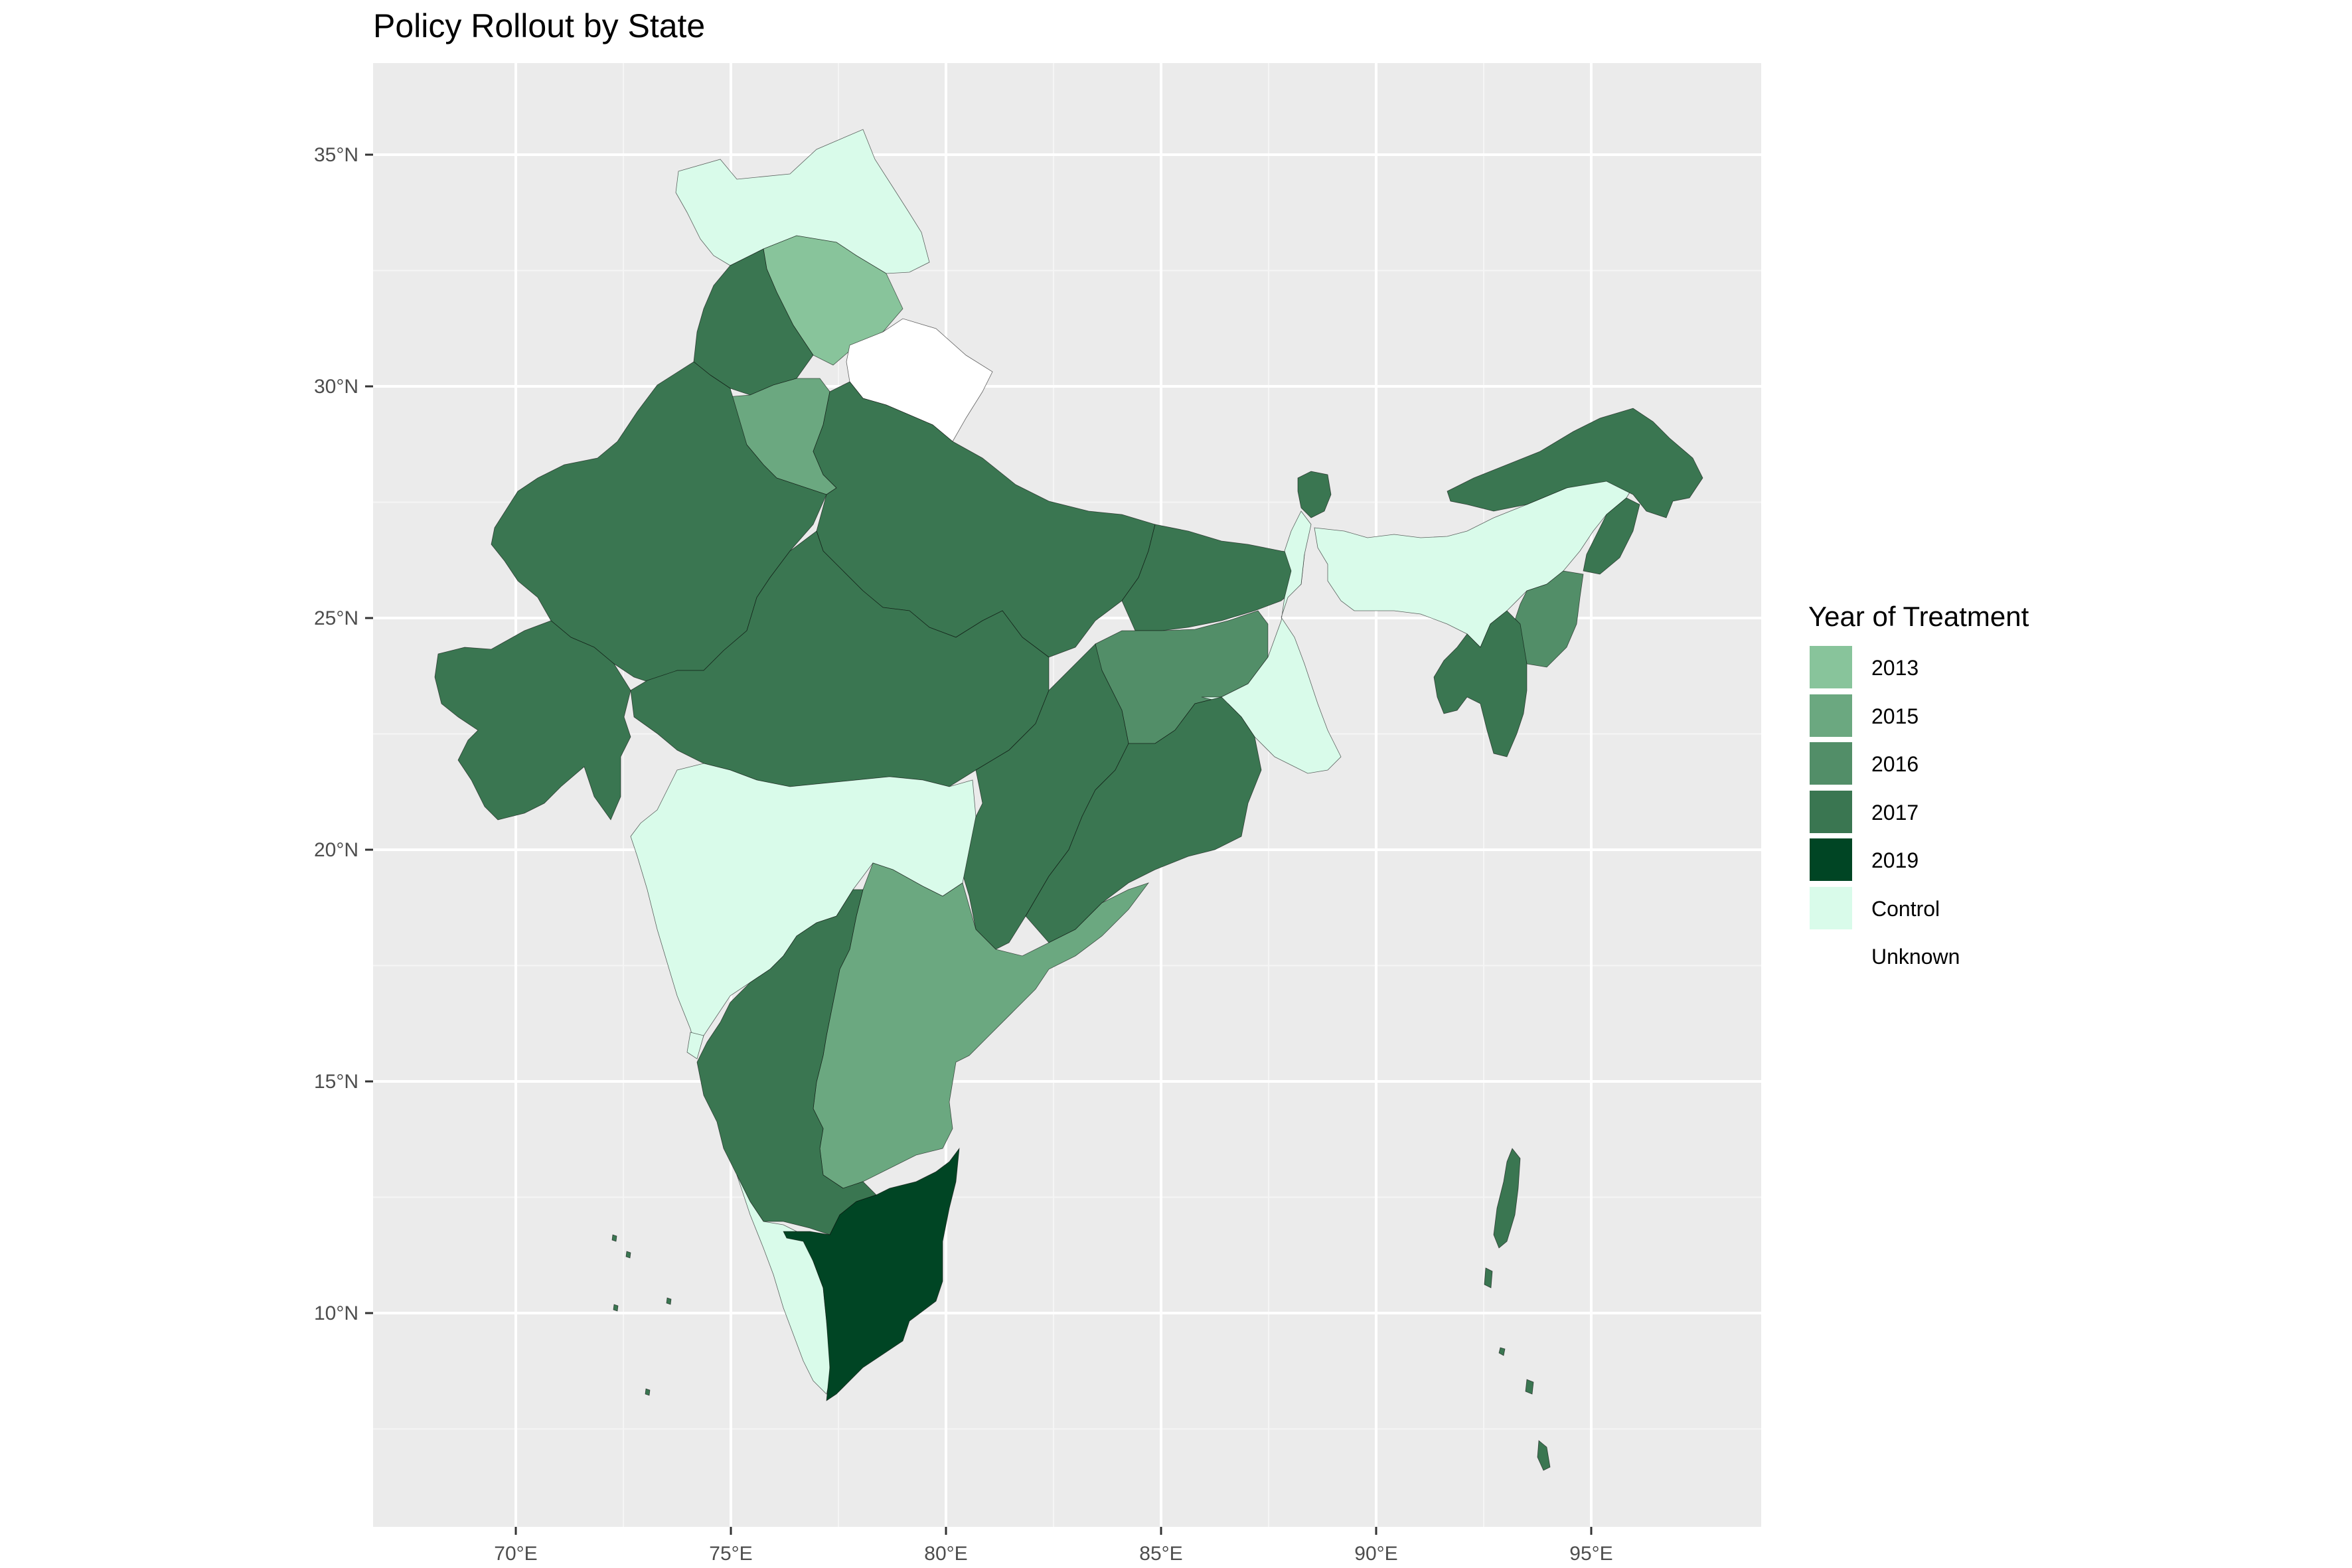 This screenshot has height=1568, width=2352. What do you see at coordinates (730, 1554) in the screenshot?
I see `x-tick-label: 75°E` at bounding box center [730, 1554].